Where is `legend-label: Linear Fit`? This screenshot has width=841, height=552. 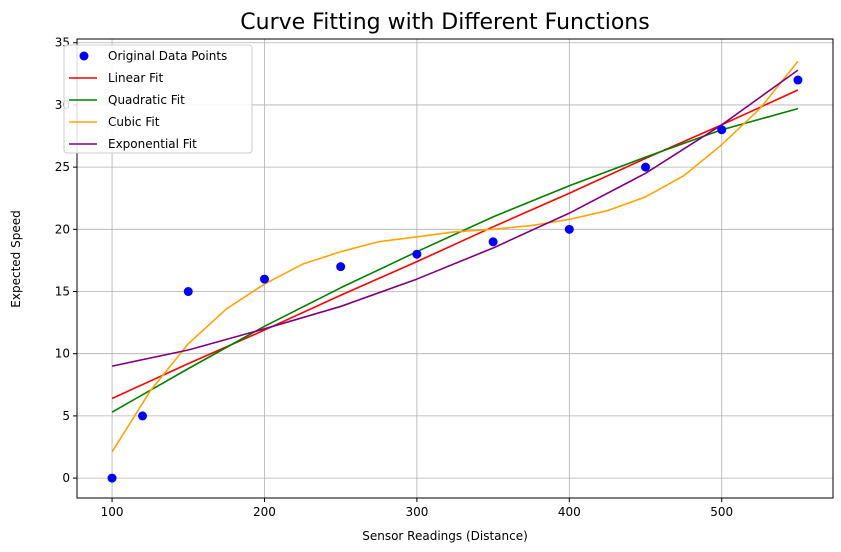
legend-label: Linear Fit is located at coordinates (135, 78).